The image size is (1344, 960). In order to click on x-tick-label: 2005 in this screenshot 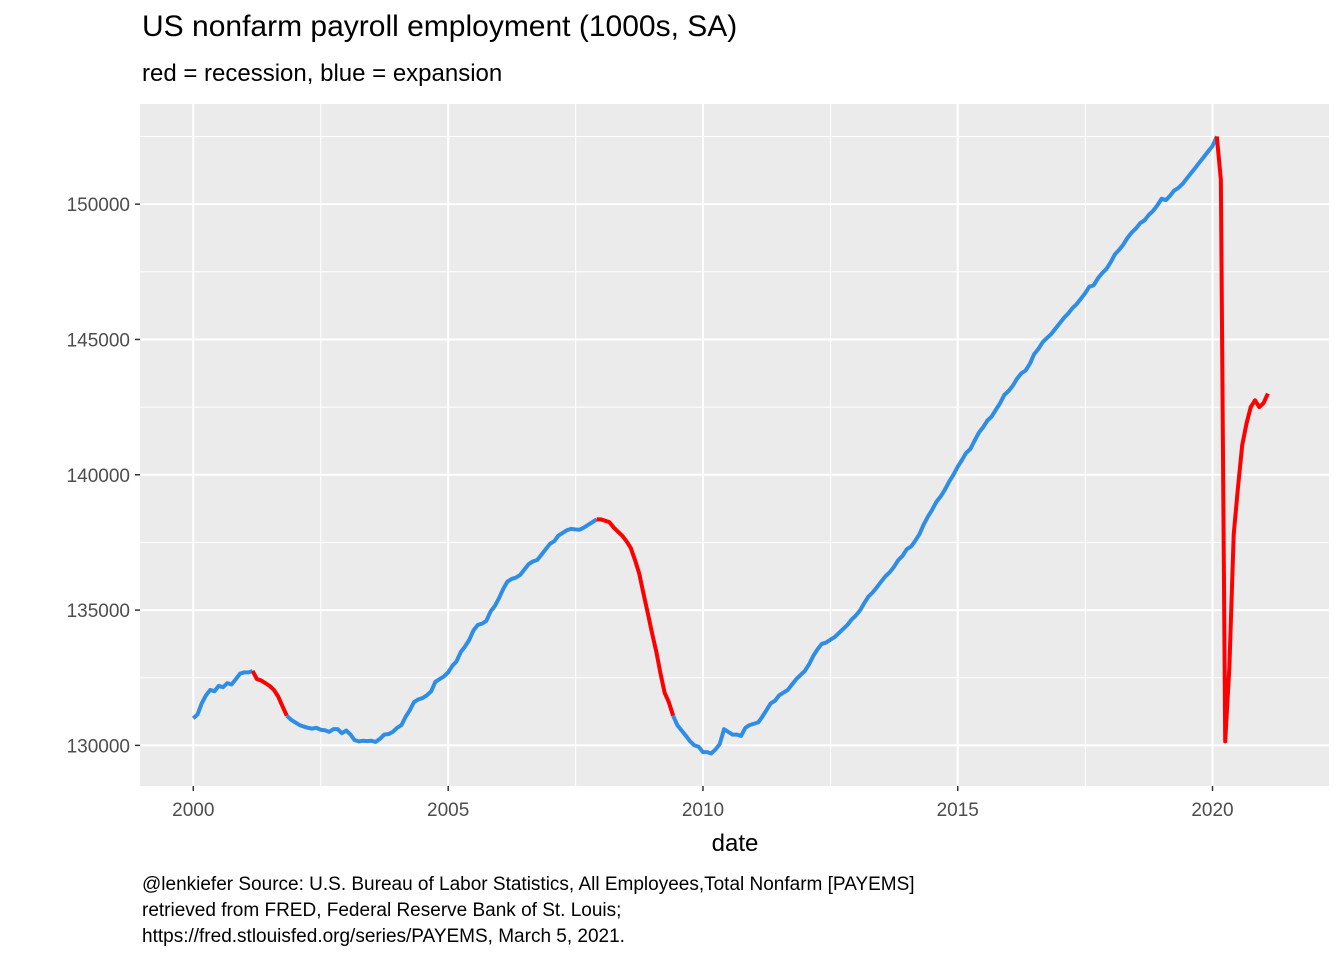, I will do `click(448, 810)`.